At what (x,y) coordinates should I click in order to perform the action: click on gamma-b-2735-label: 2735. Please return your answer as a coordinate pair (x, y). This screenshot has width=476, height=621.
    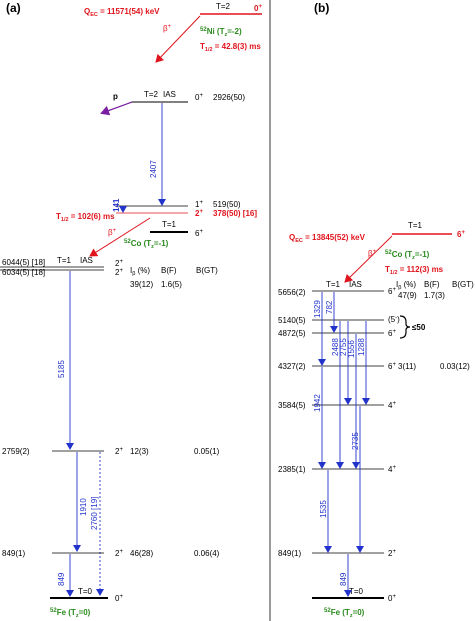
    Looking at the image, I should click on (355, 441).